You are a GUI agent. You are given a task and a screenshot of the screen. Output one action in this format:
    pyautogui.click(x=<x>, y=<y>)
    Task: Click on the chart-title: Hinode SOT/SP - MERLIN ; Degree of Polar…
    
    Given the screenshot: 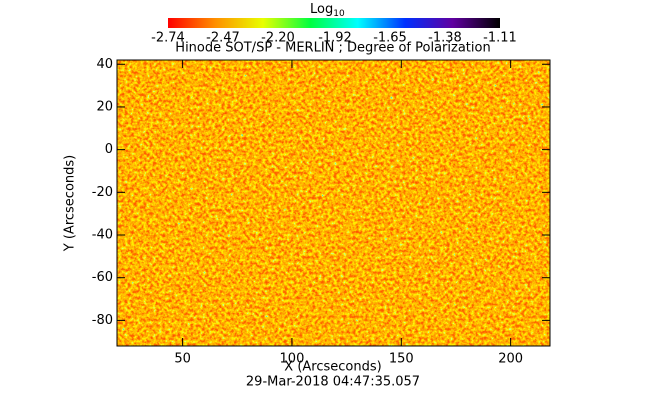 What is the action you would take?
    pyautogui.click(x=332, y=48)
    